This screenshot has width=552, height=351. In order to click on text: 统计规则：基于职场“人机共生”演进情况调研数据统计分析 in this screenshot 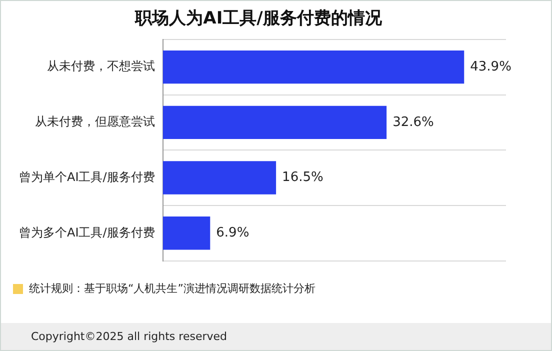, I will do `click(172, 288)`.